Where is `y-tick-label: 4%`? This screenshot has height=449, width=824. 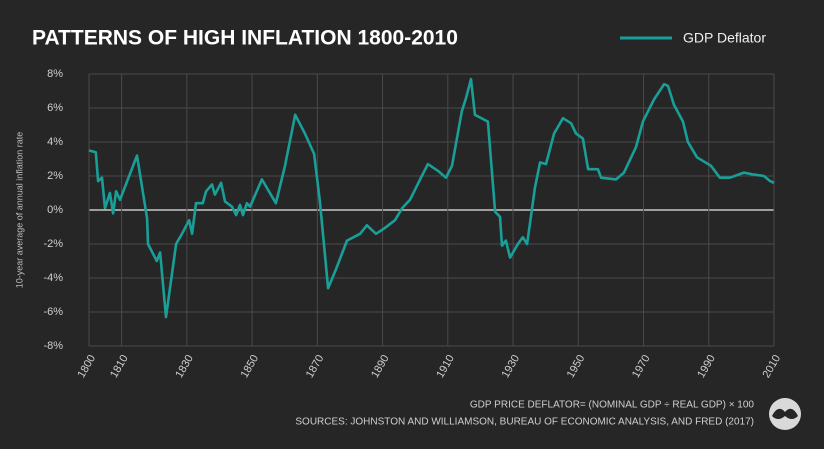
y-tick-label: 4% is located at coordinates (55, 142).